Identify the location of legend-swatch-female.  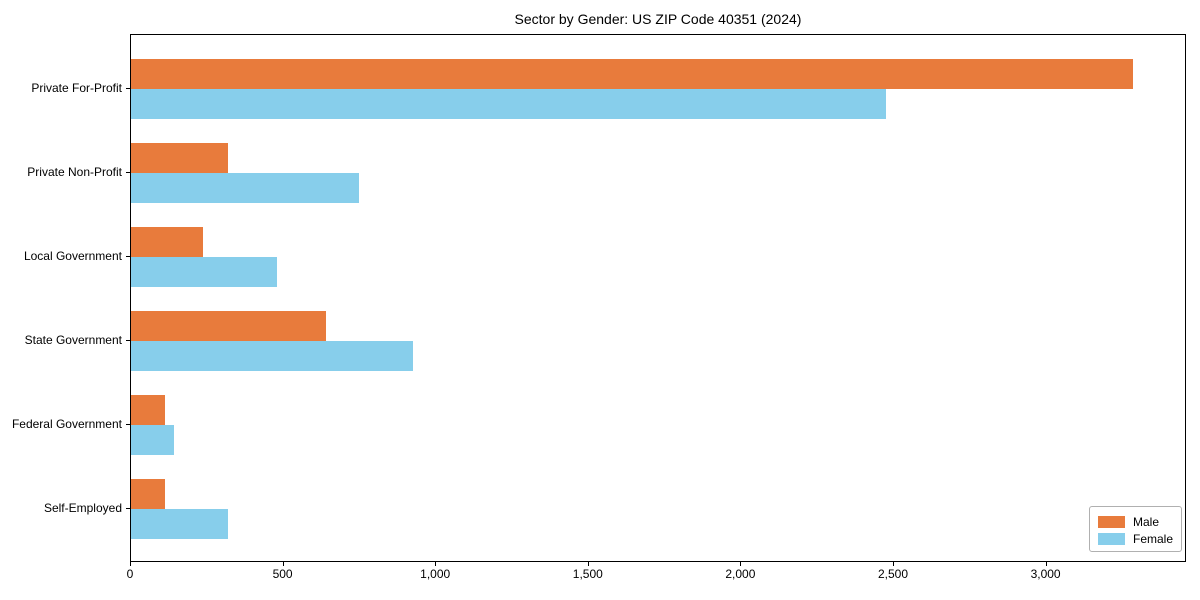
(1111, 538).